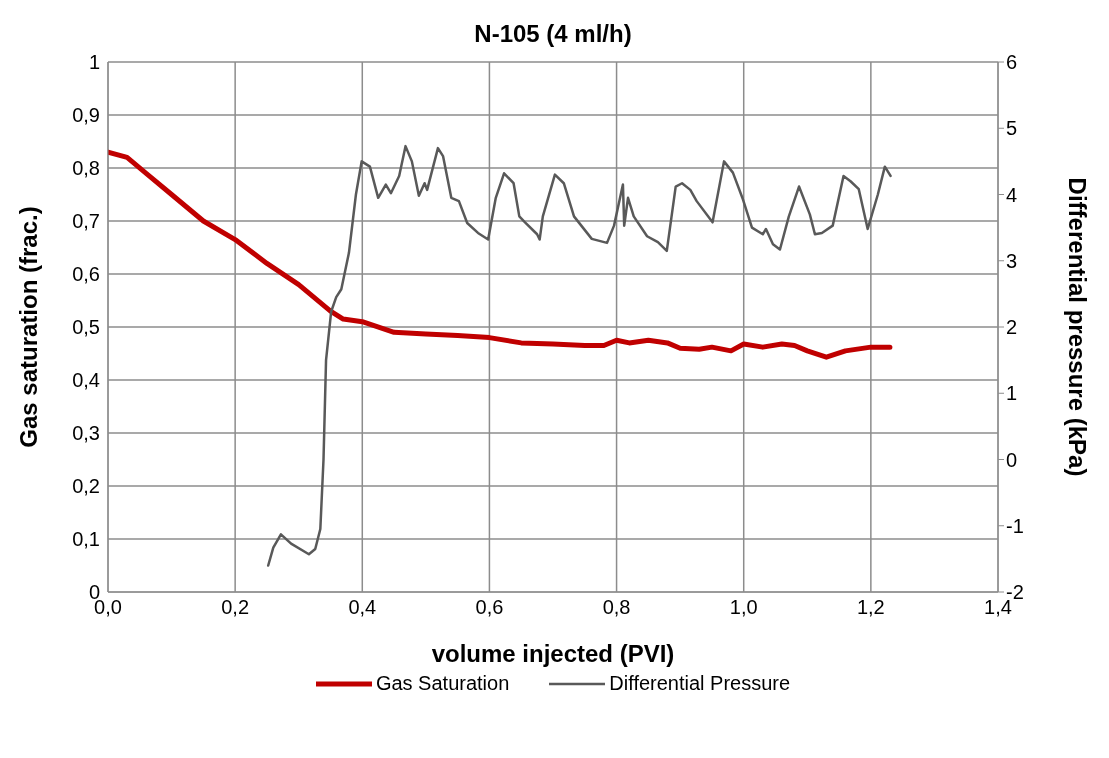  Describe the element at coordinates (870, 607) in the screenshot. I see `x-tick-label: 1,2` at that location.